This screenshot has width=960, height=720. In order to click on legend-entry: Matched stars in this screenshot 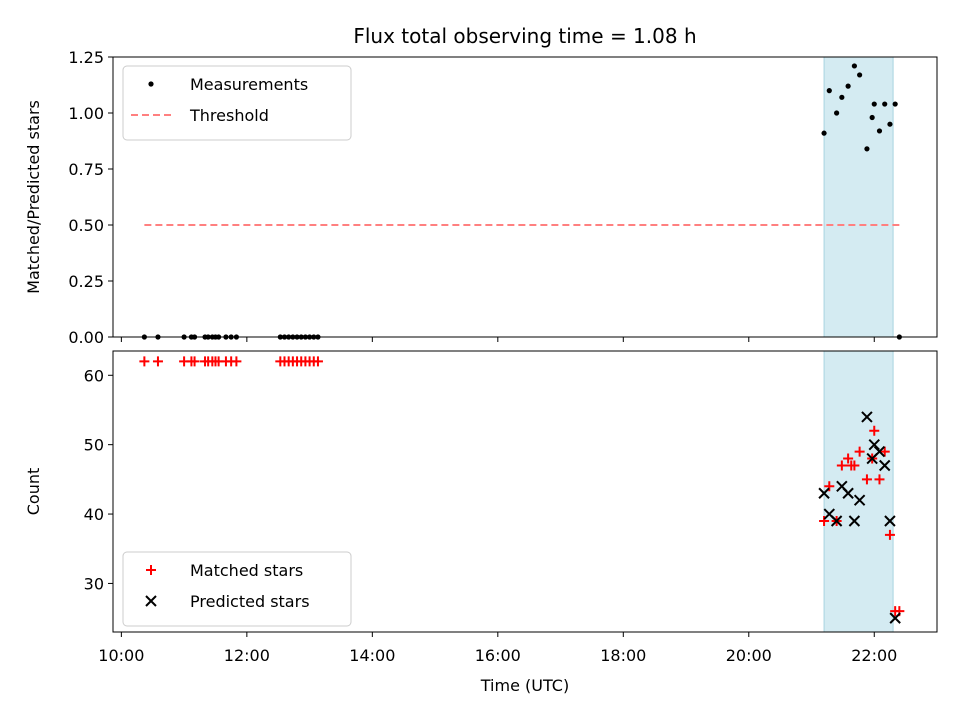, I will do `click(246, 570)`.